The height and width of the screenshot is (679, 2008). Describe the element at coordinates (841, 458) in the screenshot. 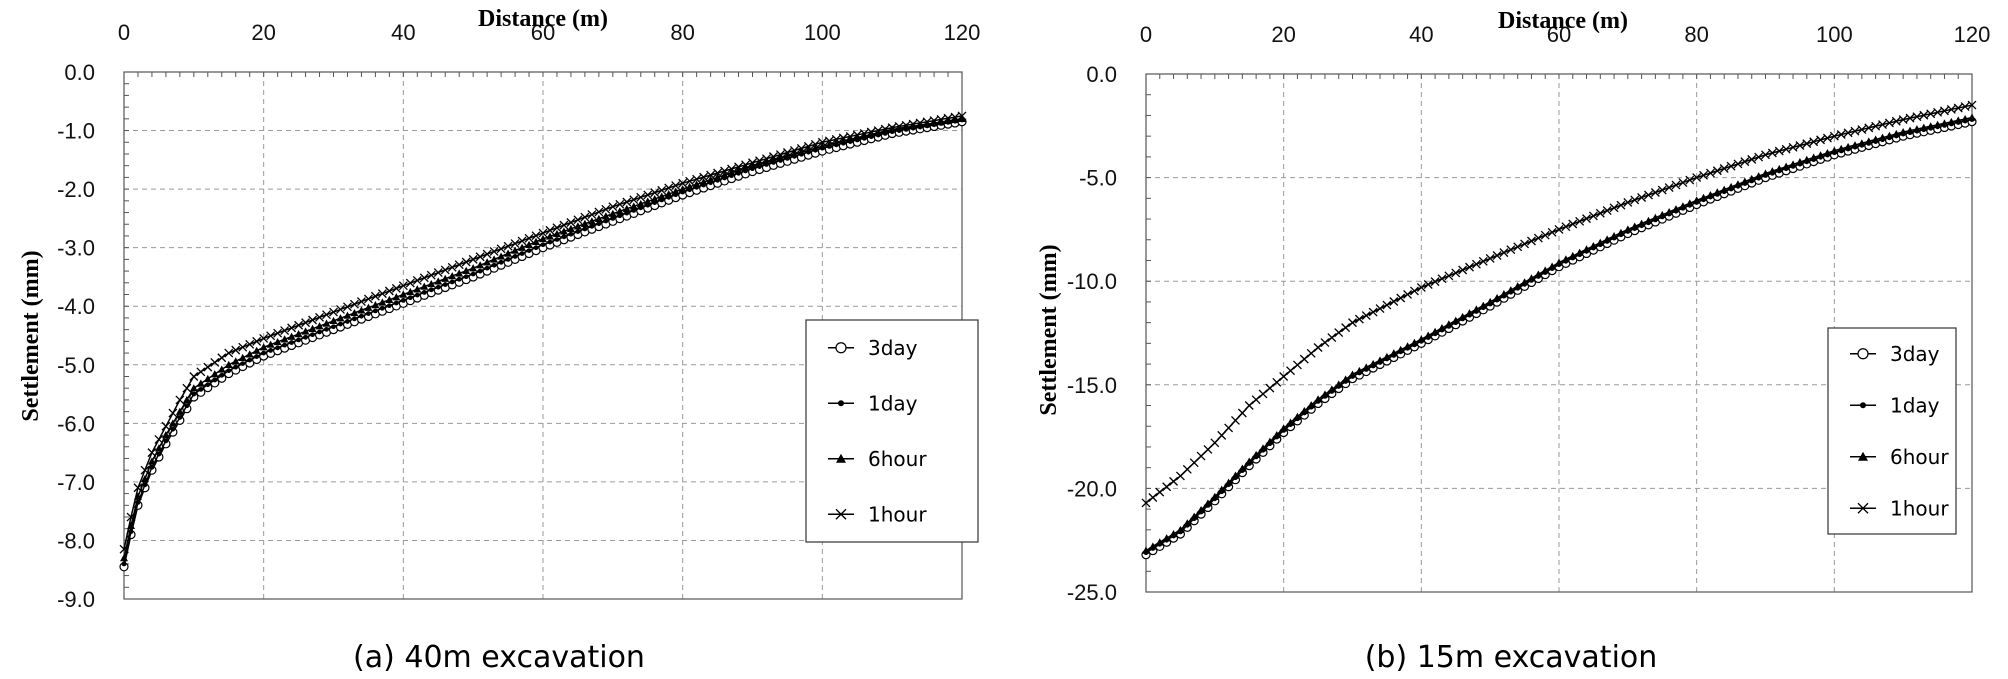

I see `legend-marker-6hour` at that location.